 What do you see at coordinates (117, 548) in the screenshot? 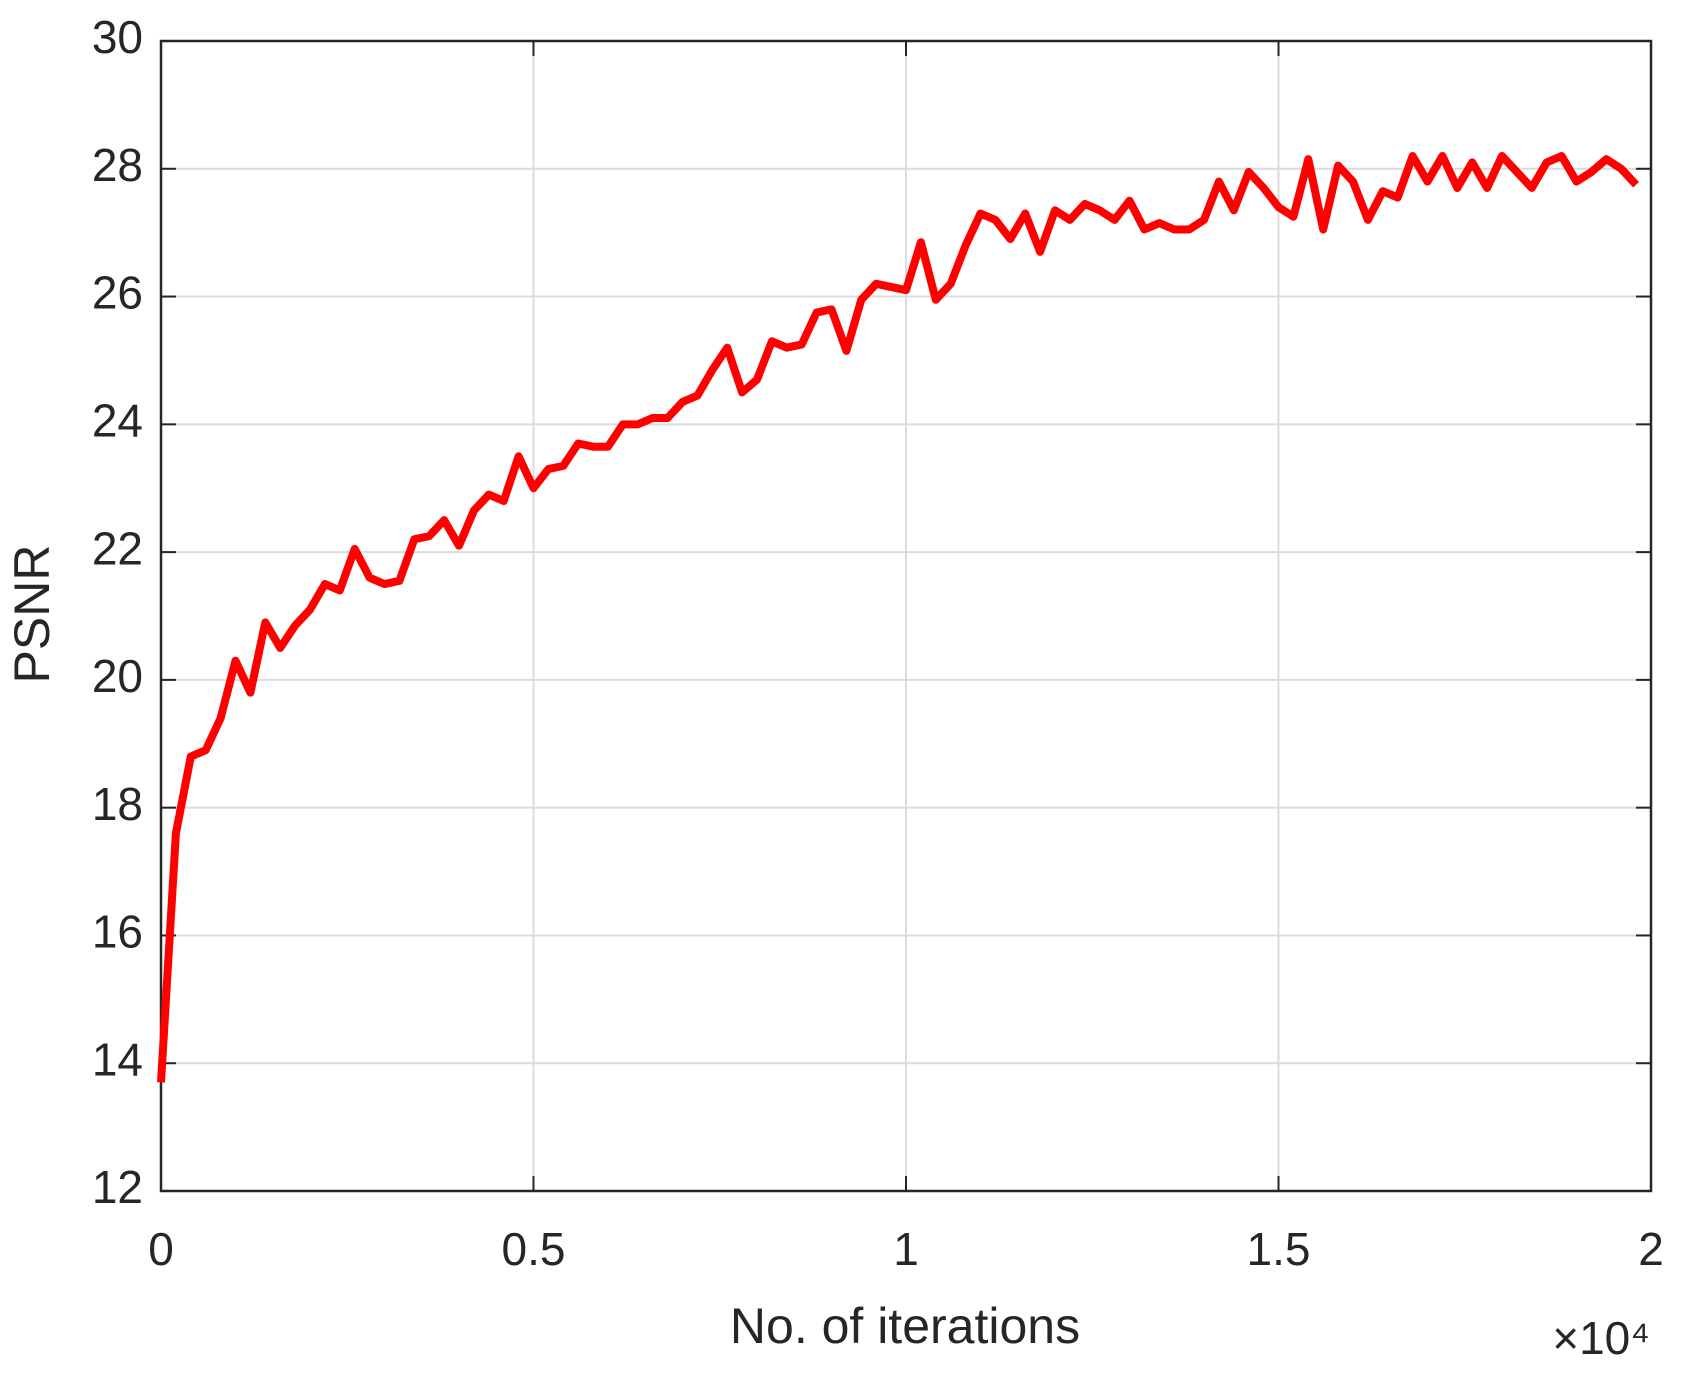
I see `y-tick-label: 22` at bounding box center [117, 548].